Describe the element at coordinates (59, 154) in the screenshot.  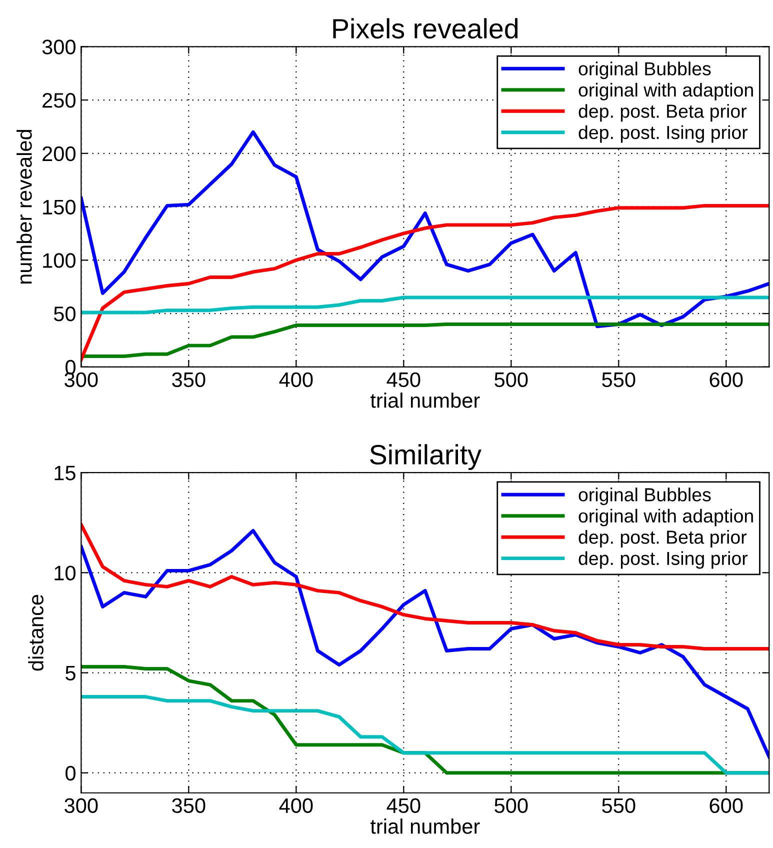
I see `y-tick-label: 200` at that location.